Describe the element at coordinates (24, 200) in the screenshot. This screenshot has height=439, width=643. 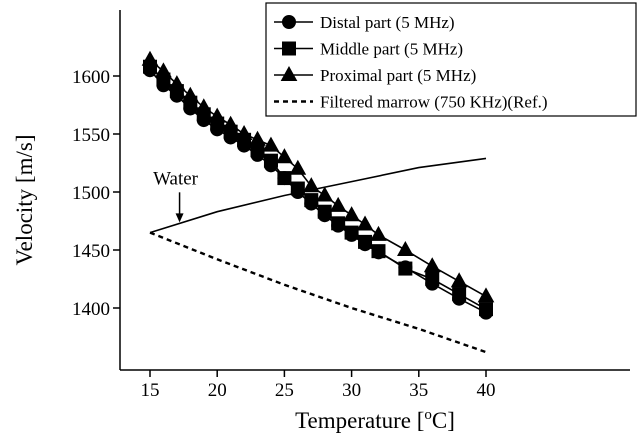
I see `y-axis-title: Velocity [m/s]` at that location.